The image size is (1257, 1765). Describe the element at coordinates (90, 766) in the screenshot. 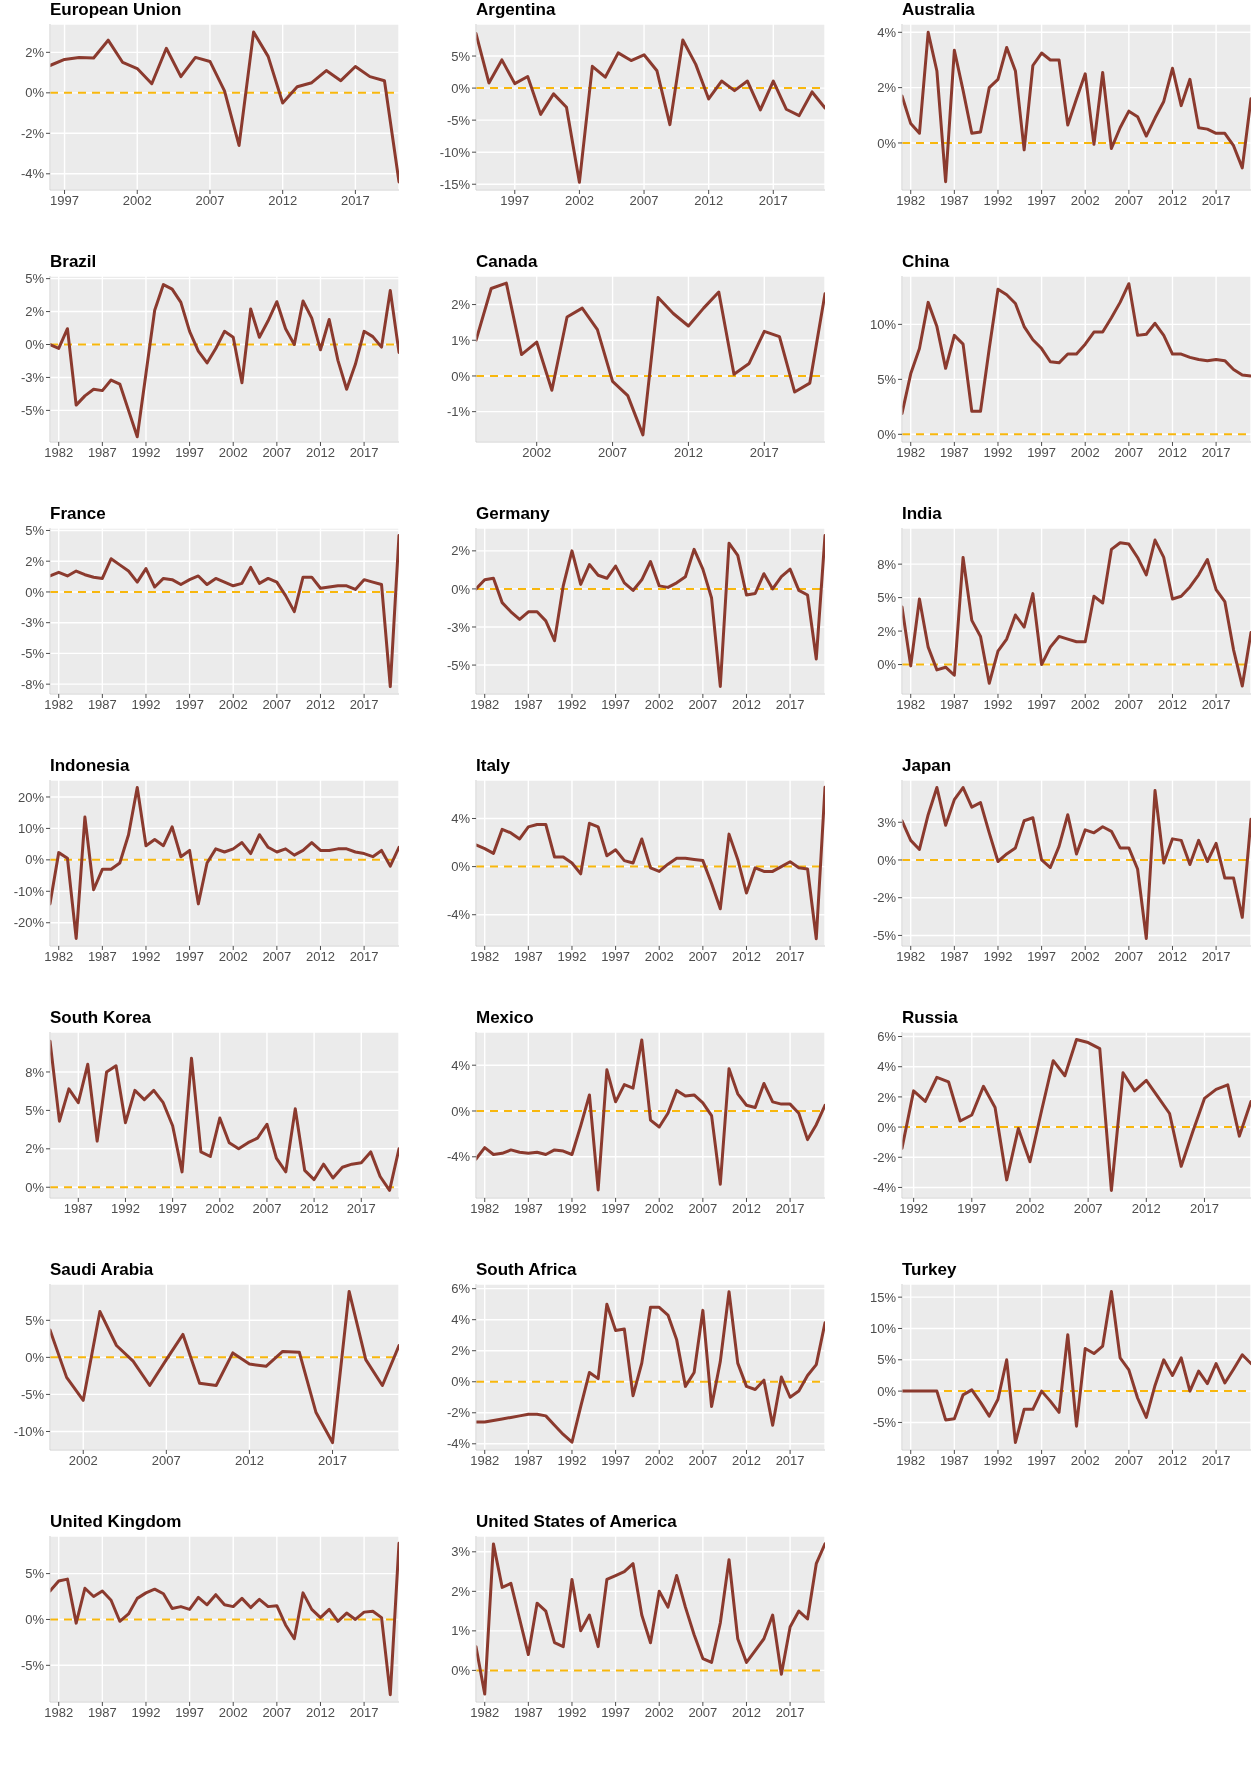

I see `chart-title: Indonesia` at that location.